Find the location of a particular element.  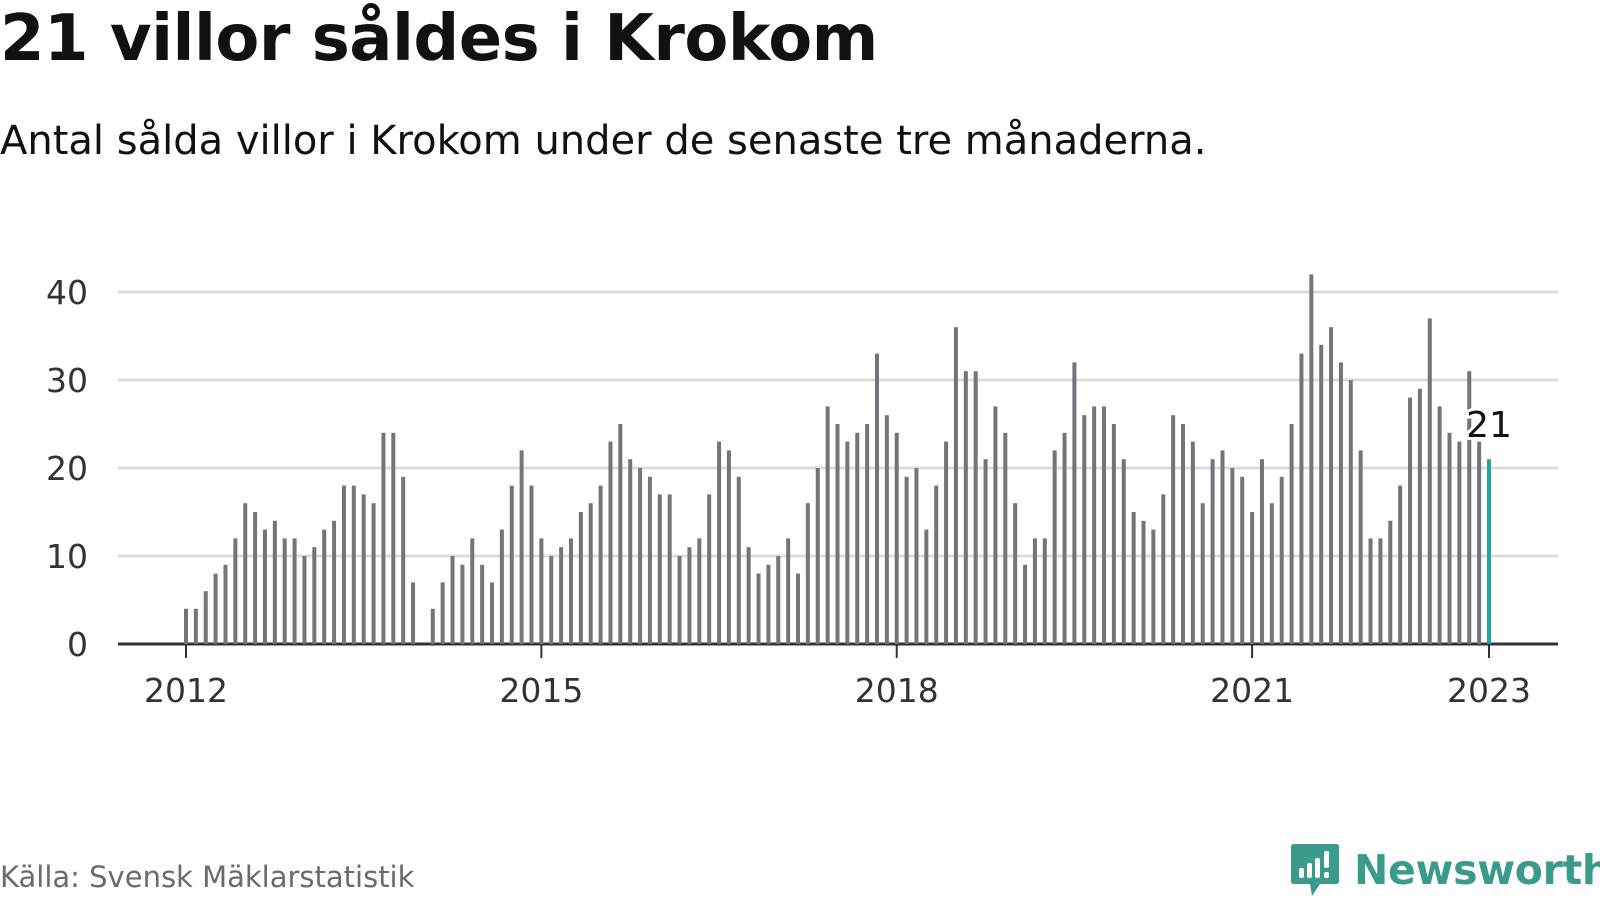

y-tick-label: 10 is located at coordinates (67, 556).